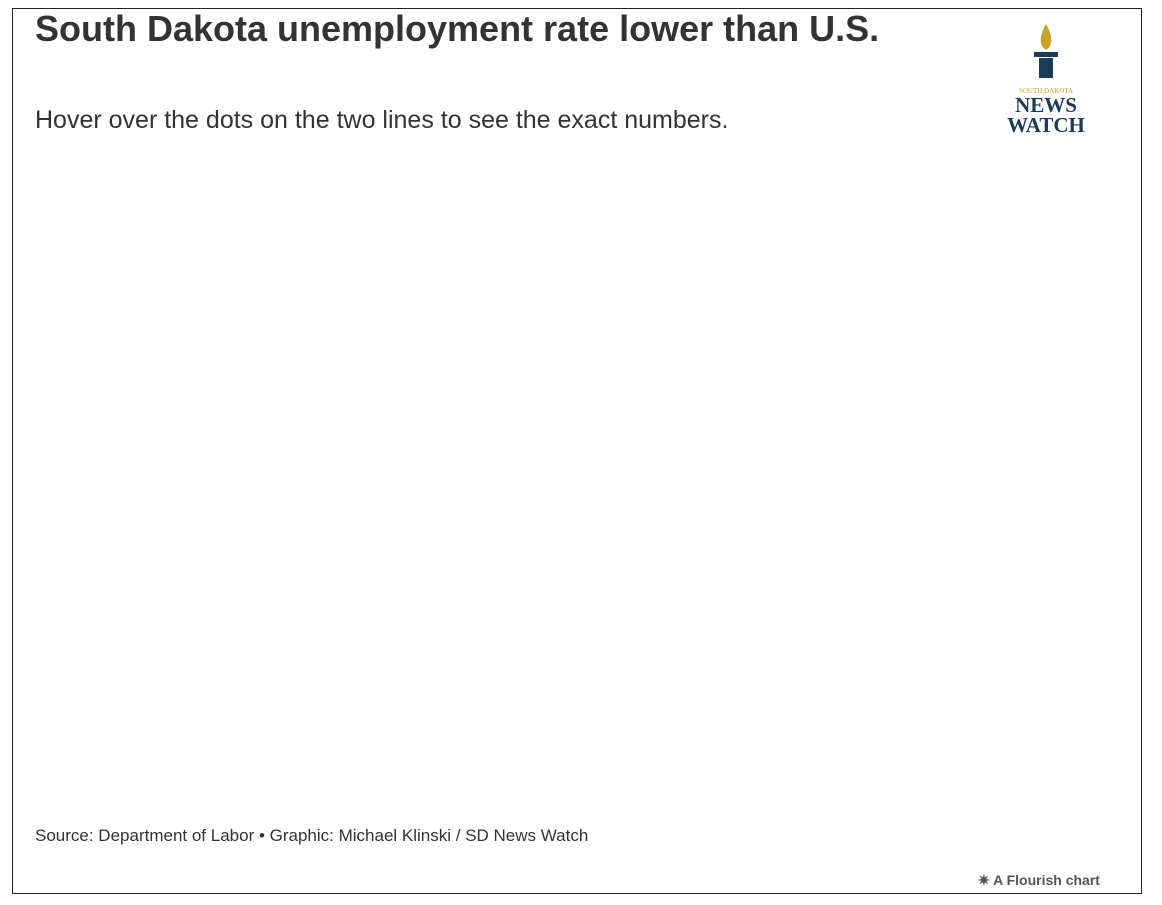 Image resolution: width=1162 pixels, height=905 pixels. I want to click on logo-line: WATCH, so click(1046, 125).